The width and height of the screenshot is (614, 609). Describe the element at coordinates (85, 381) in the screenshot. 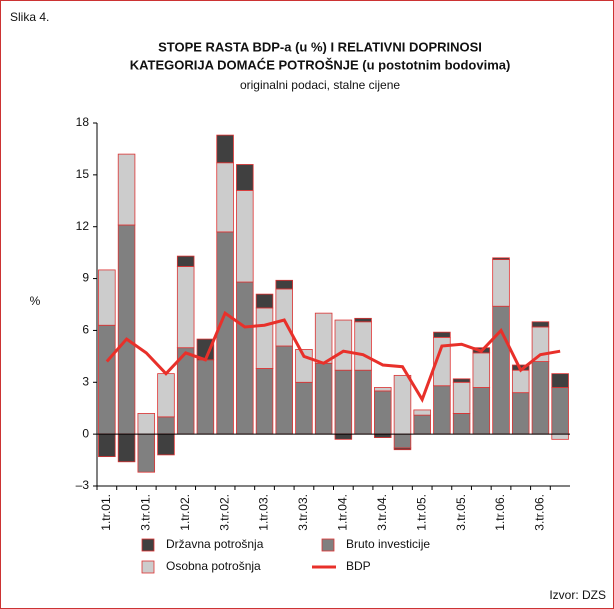

I see `y-tick-label: 3` at that location.